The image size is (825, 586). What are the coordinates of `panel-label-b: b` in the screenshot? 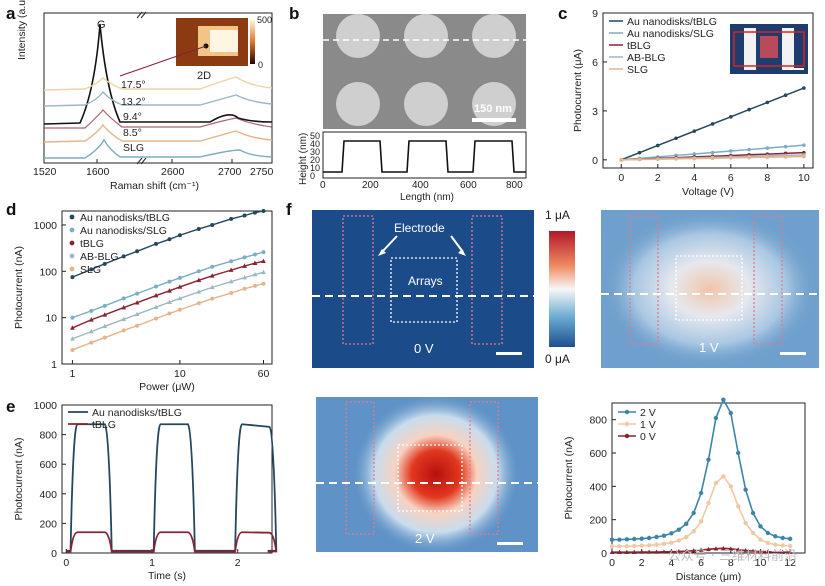 It's located at (294, 13).